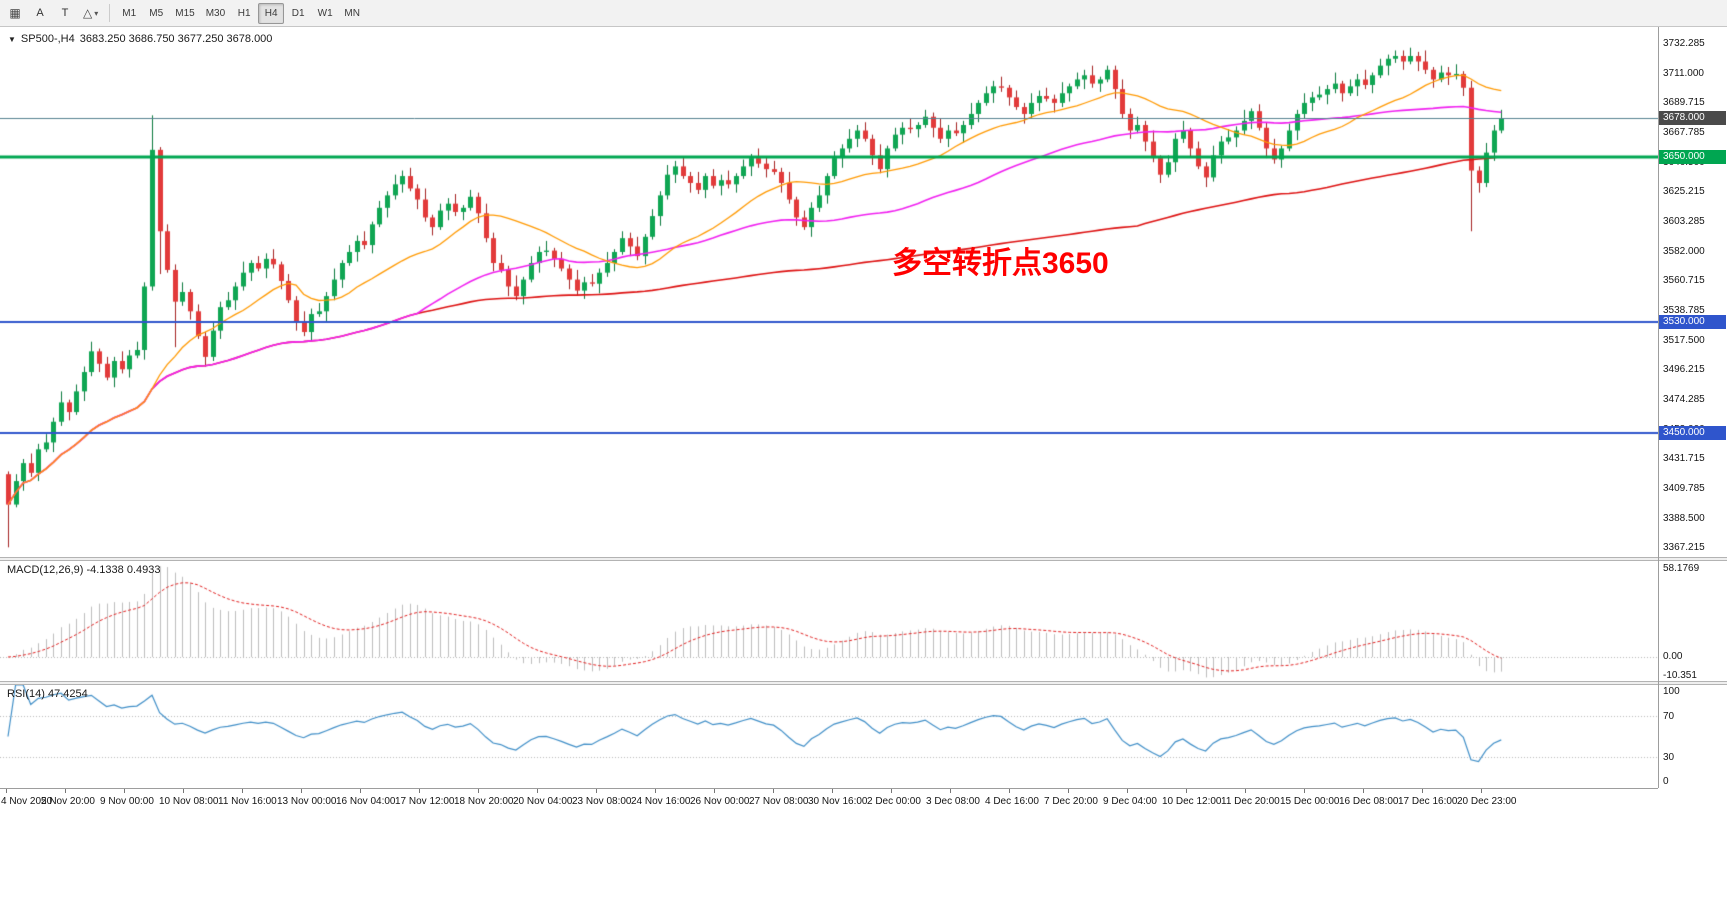 The height and width of the screenshot is (901, 1727). What do you see at coordinates (484, 801) in the screenshot?
I see `time-axis-label: 18 Nov 20:00` at bounding box center [484, 801].